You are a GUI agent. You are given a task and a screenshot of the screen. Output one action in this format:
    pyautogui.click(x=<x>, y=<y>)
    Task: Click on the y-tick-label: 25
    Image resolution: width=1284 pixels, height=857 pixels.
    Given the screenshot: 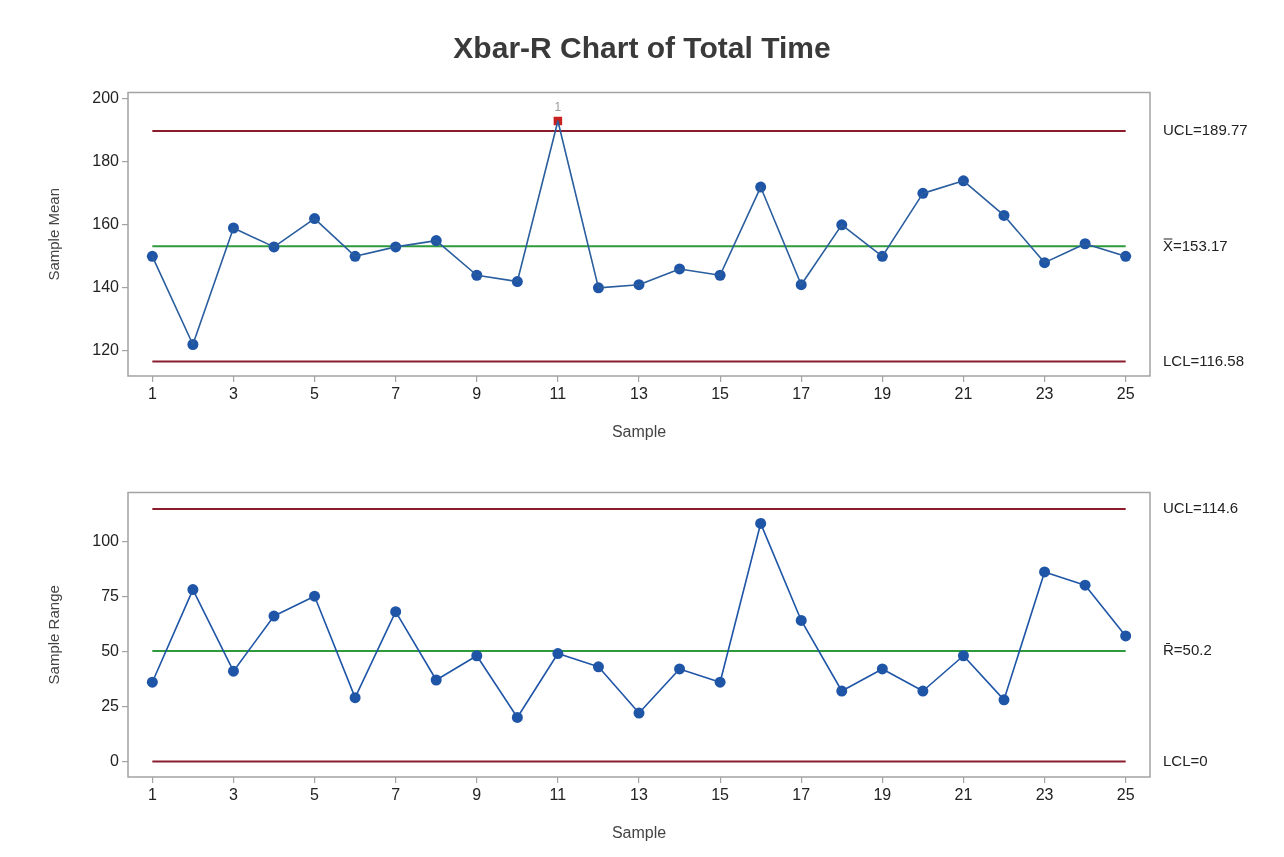 What is the action you would take?
    pyautogui.click(x=110, y=705)
    